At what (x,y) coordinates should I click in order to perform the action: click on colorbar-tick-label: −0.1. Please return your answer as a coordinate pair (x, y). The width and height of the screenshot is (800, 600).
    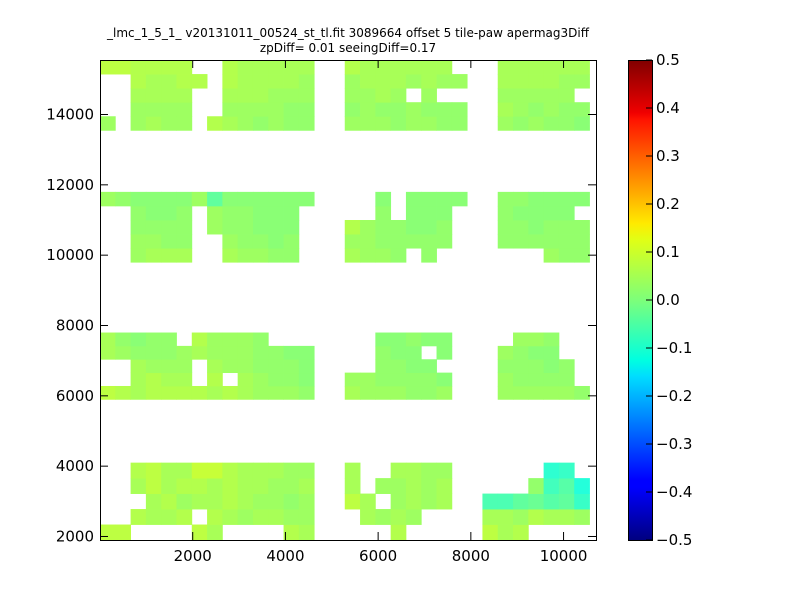
    Looking at the image, I should click on (674, 348).